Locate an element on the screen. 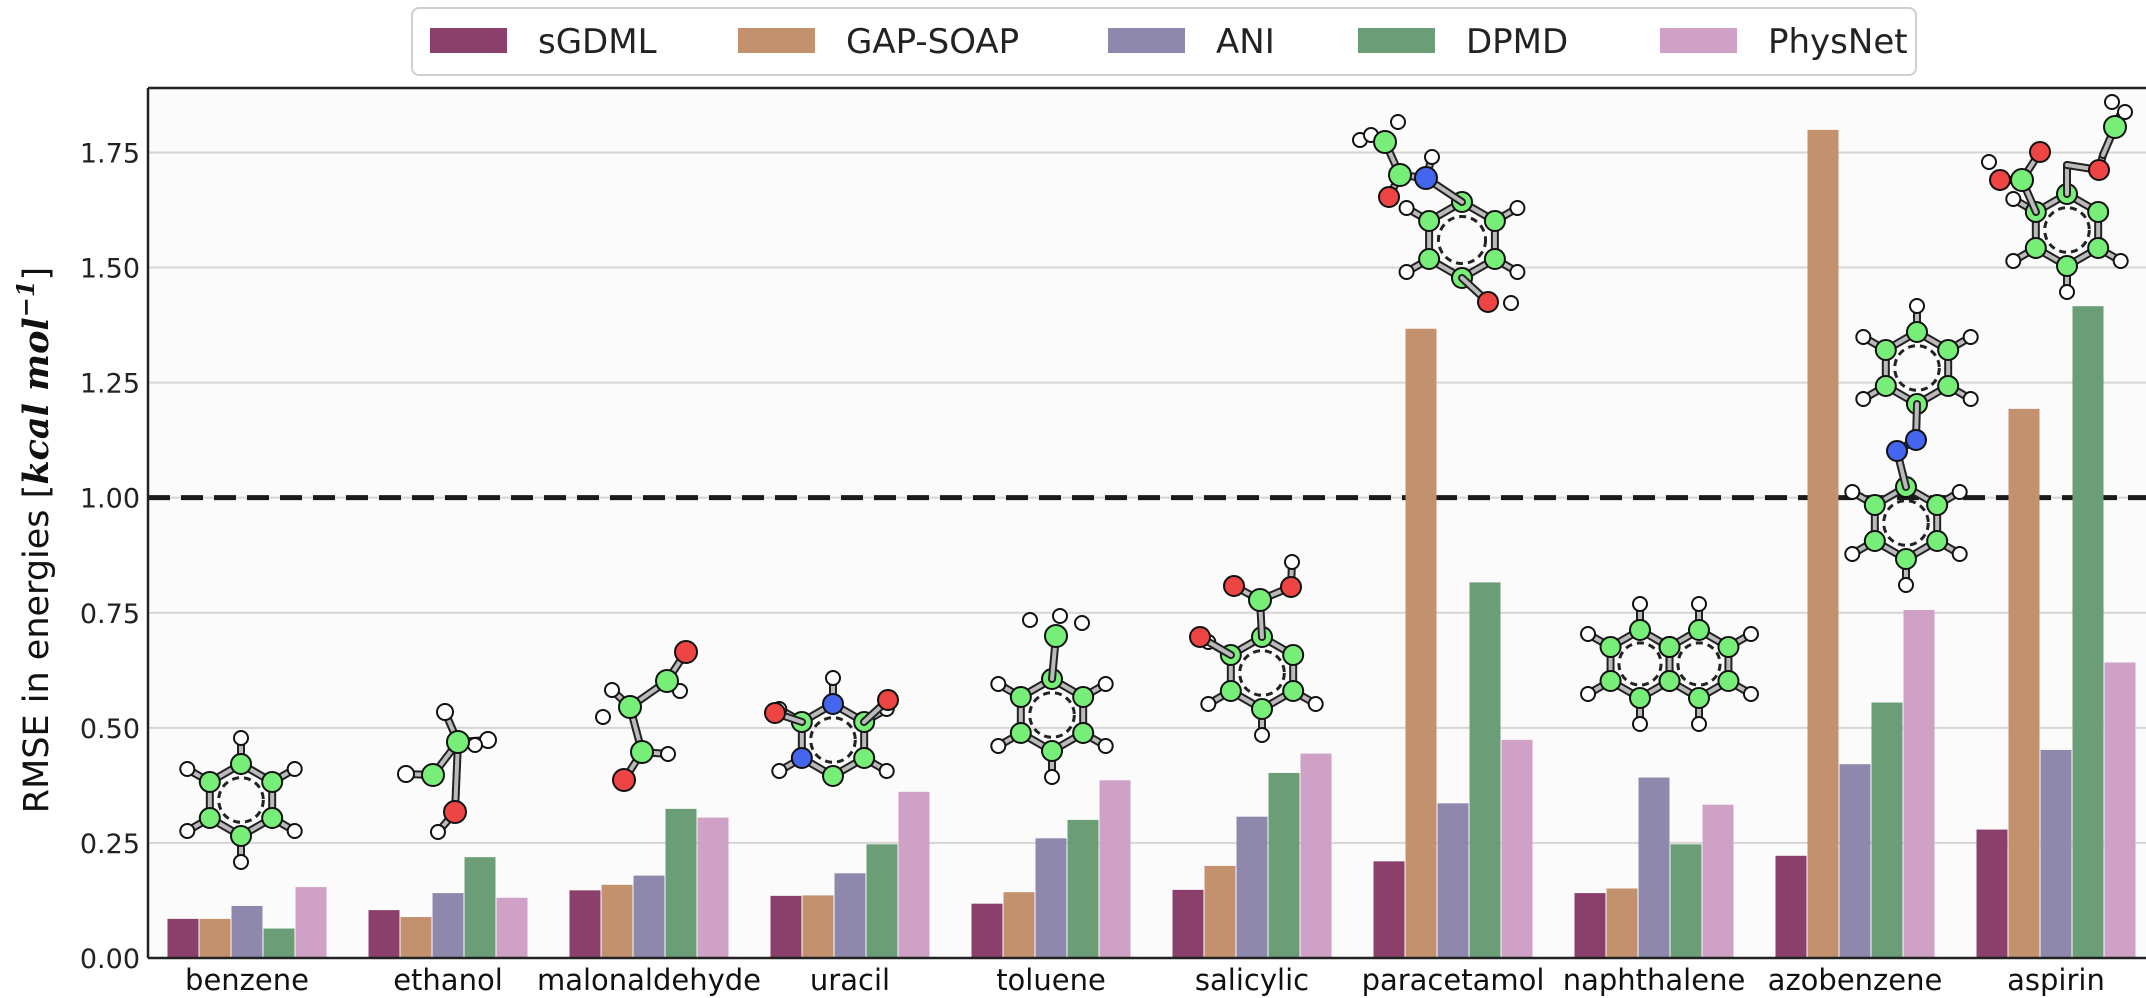  bar-gap-soap-salicylic is located at coordinates (1220, 911).